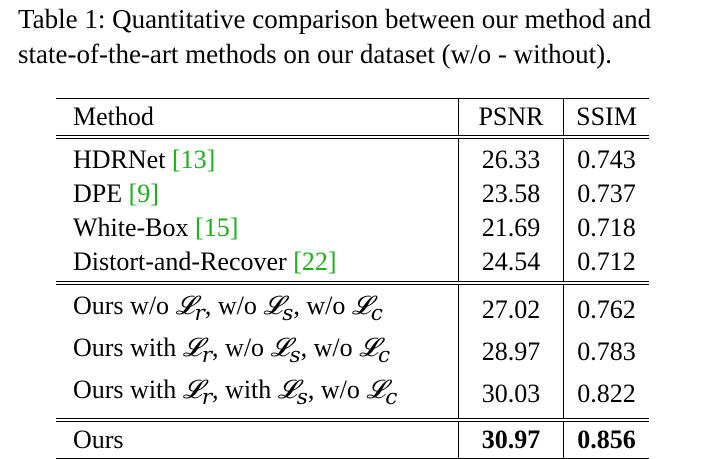 This screenshot has height=459, width=708. Describe the element at coordinates (511, 396) in the screenshot. I see `psnr-cell: 30.03` at that location.